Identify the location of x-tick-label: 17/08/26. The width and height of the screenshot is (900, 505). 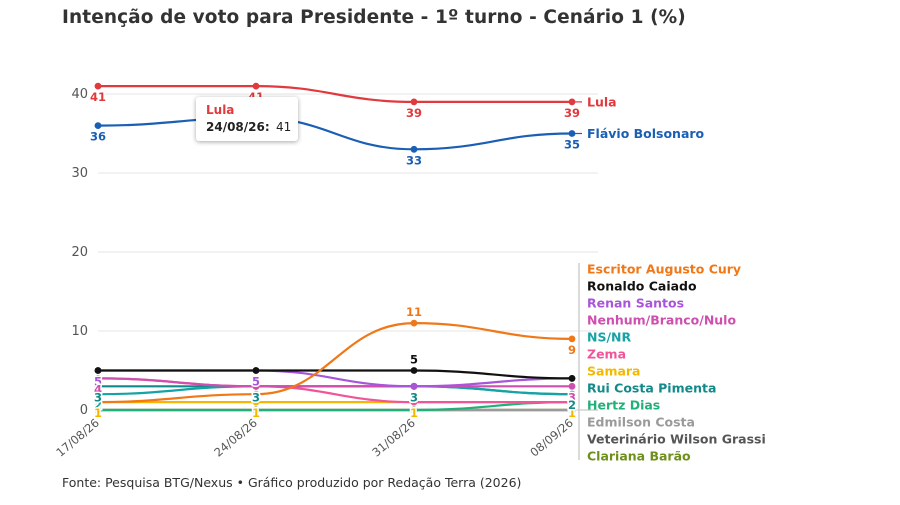
(77, 438).